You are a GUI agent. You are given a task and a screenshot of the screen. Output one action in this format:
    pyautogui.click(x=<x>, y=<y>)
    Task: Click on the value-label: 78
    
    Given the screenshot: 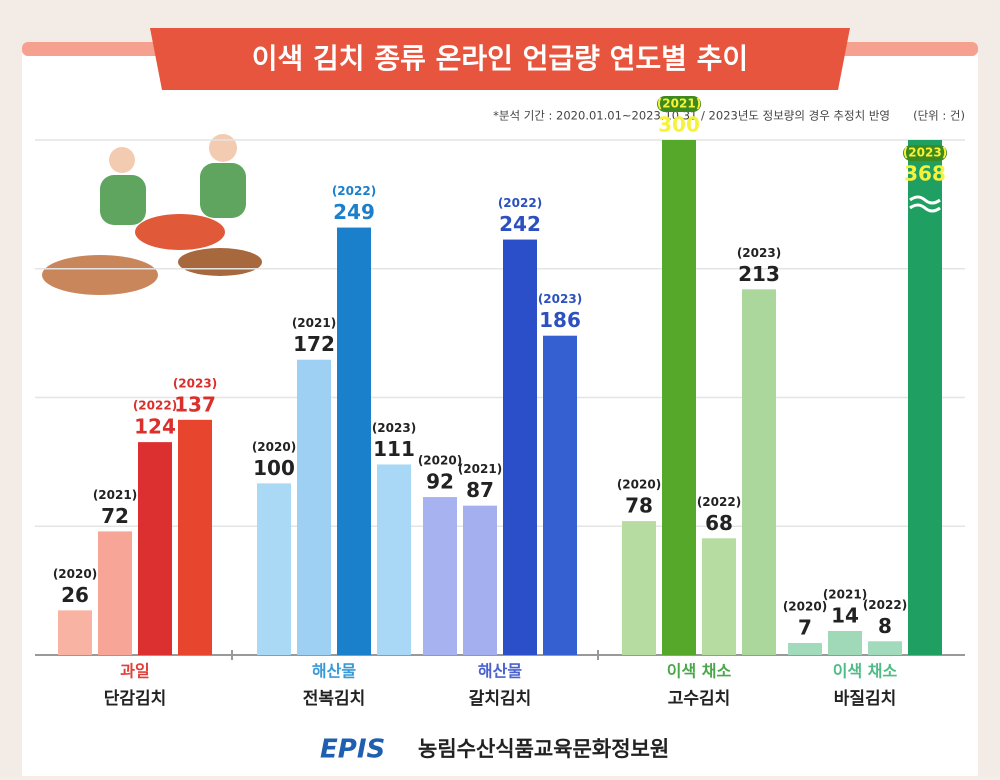 What is the action you would take?
    pyautogui.click(x=639, y=506)
    